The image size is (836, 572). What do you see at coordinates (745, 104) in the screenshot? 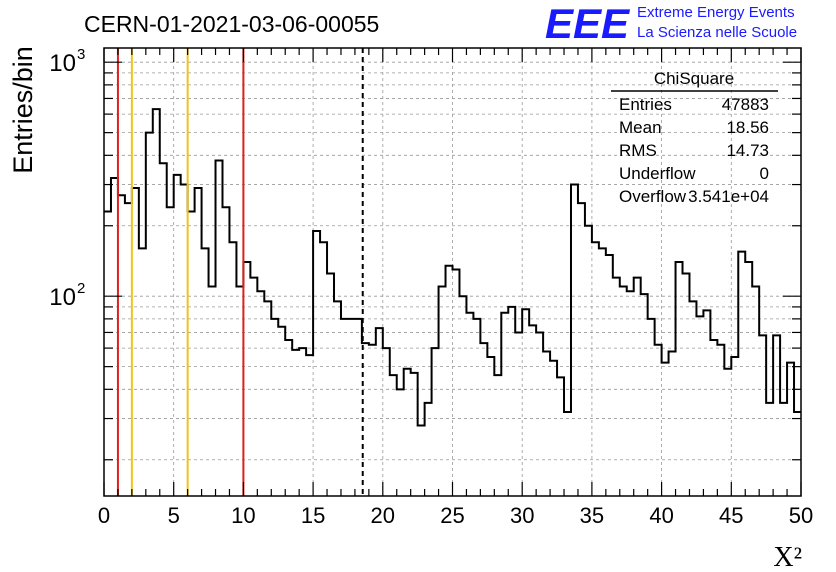
I see `stats-row-value: 47883` at bounding box center [745, 104].